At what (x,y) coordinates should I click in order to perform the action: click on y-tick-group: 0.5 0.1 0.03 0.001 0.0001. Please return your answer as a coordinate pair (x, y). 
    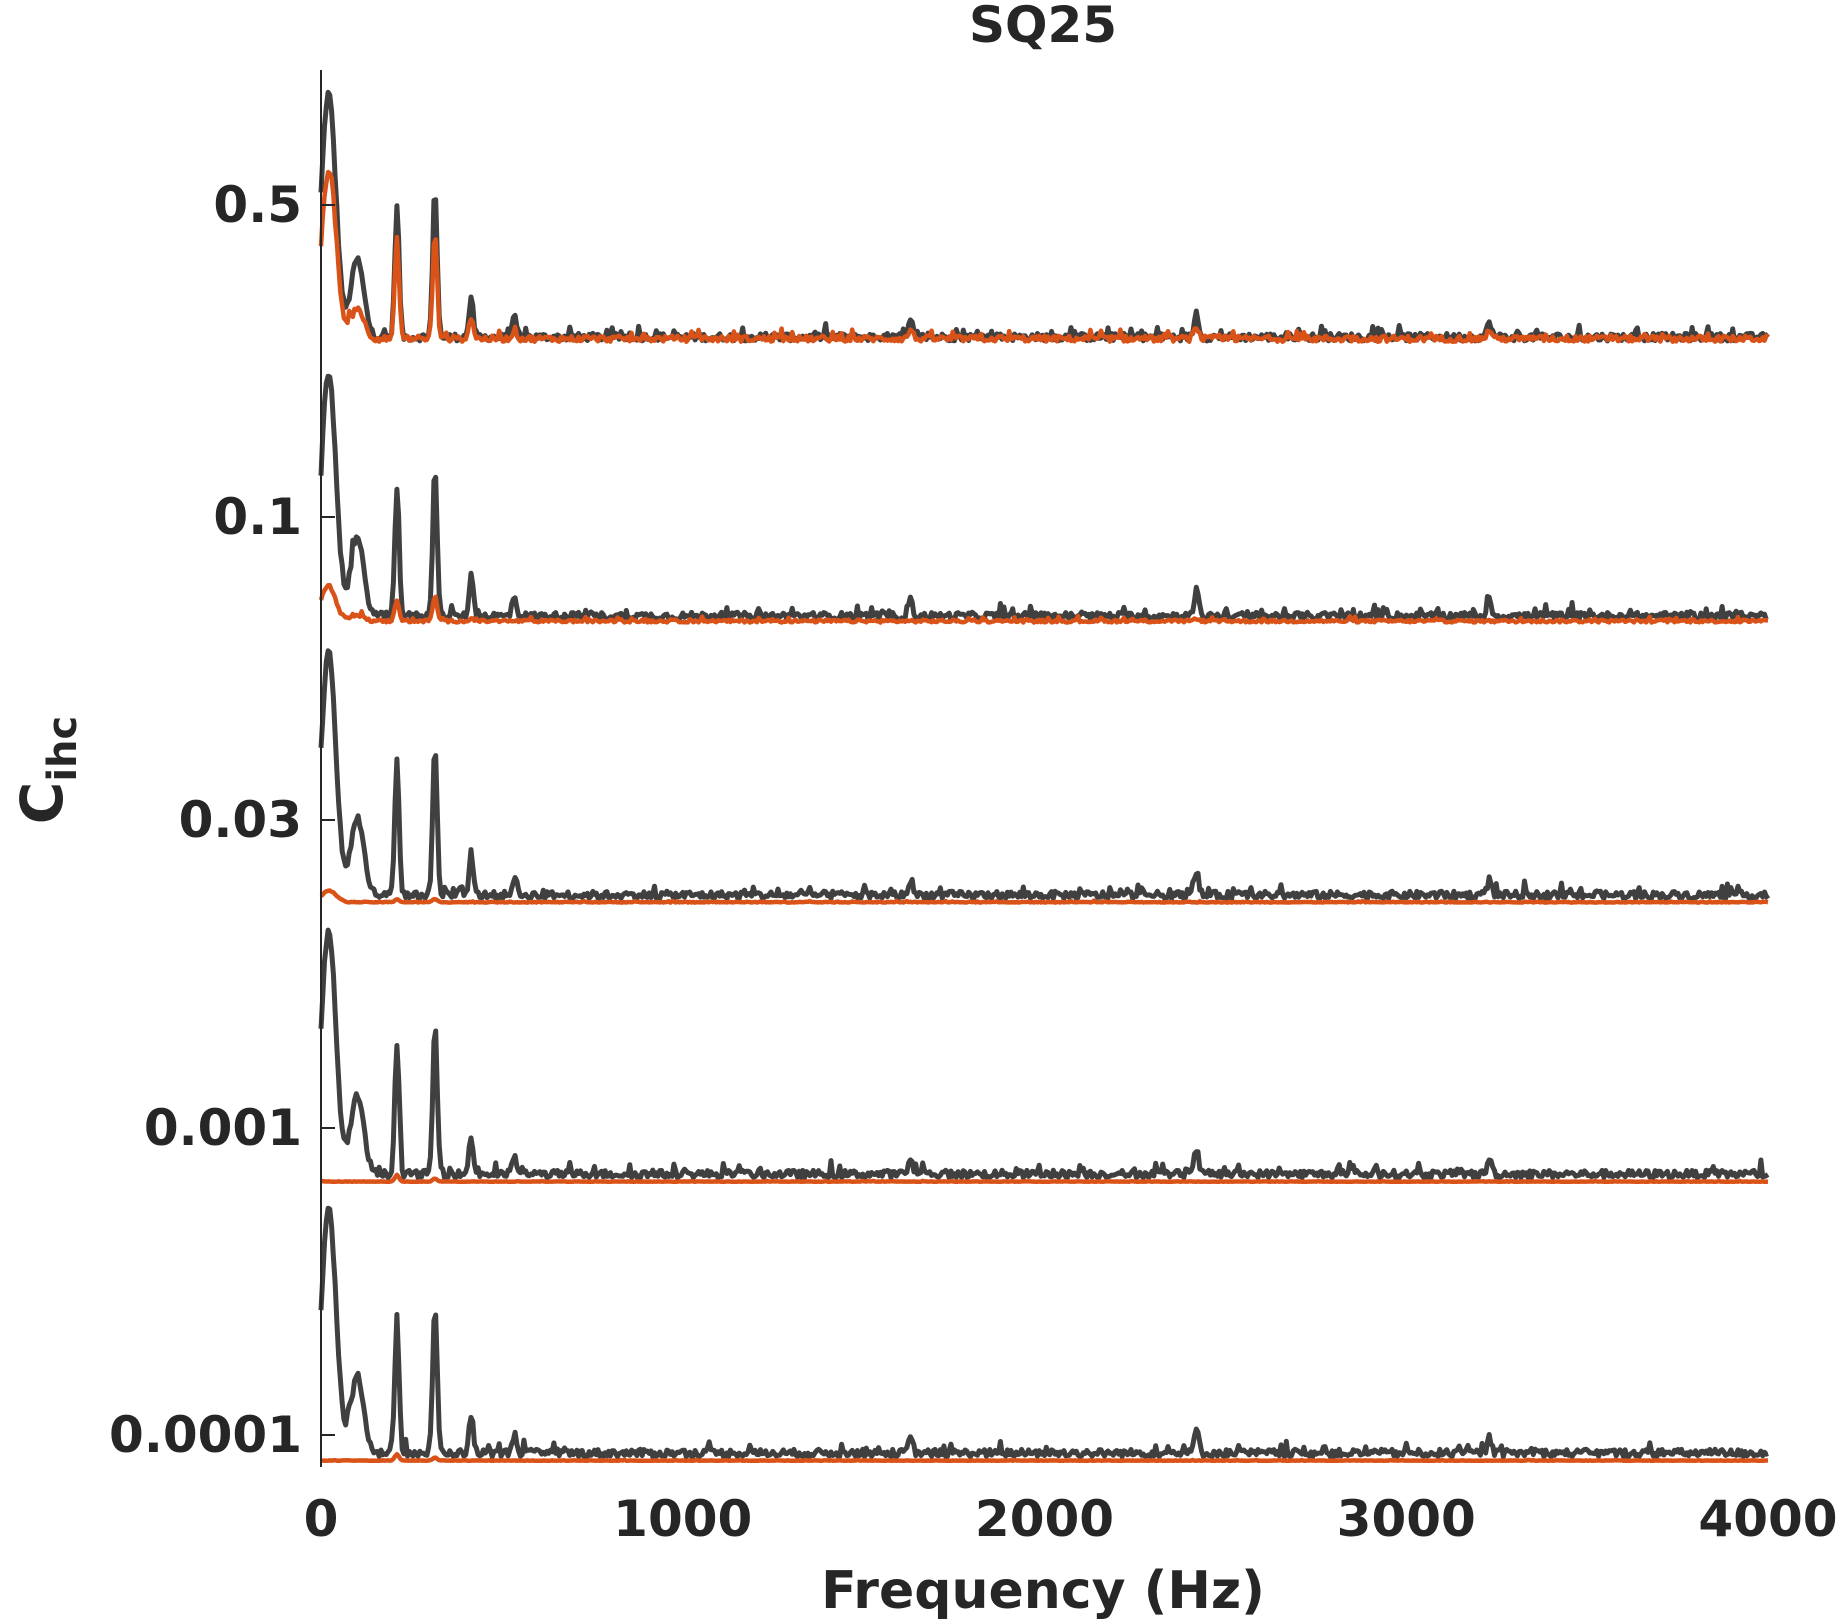
    Looking at the image, I should click on (222, 820).